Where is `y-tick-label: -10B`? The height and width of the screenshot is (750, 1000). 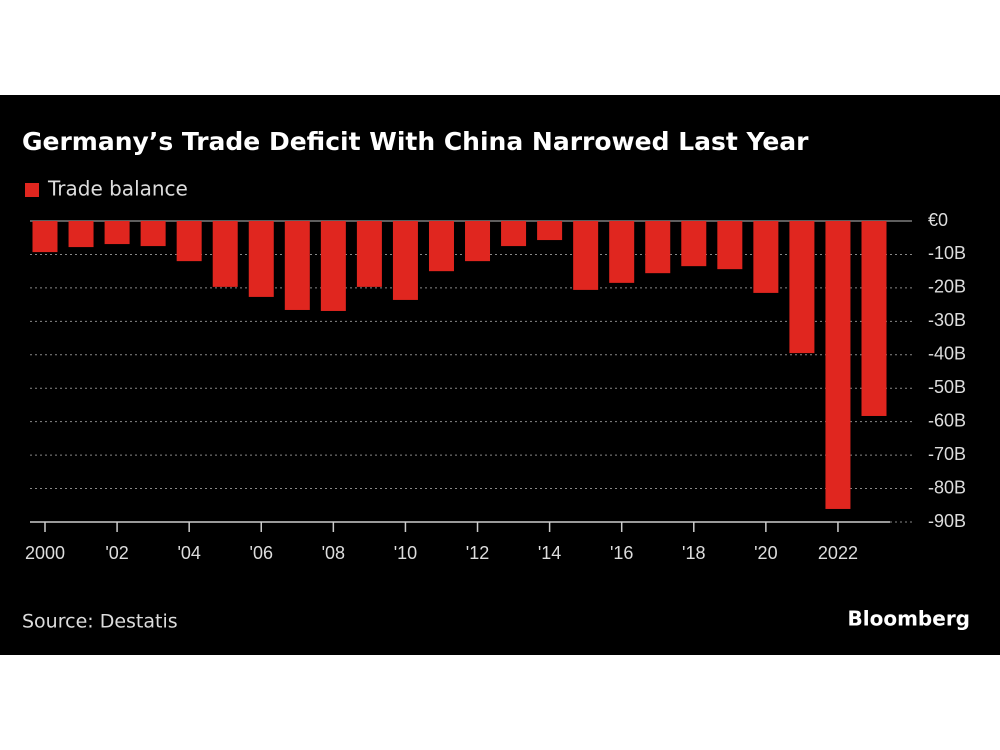 y-tick-label: -10B is located at coordinates (947, 253).